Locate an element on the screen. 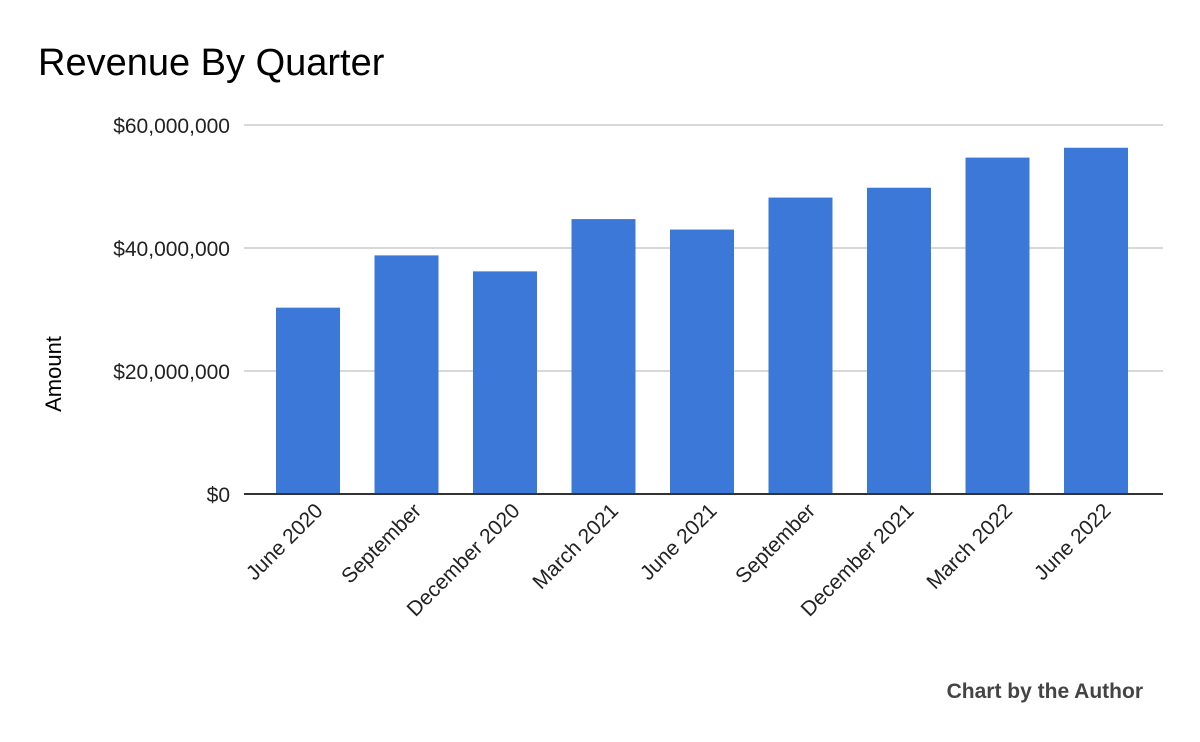 This screenshot has height=742, width=1200. x-tick-label: March 2021 is located at coordinates (575, 546).